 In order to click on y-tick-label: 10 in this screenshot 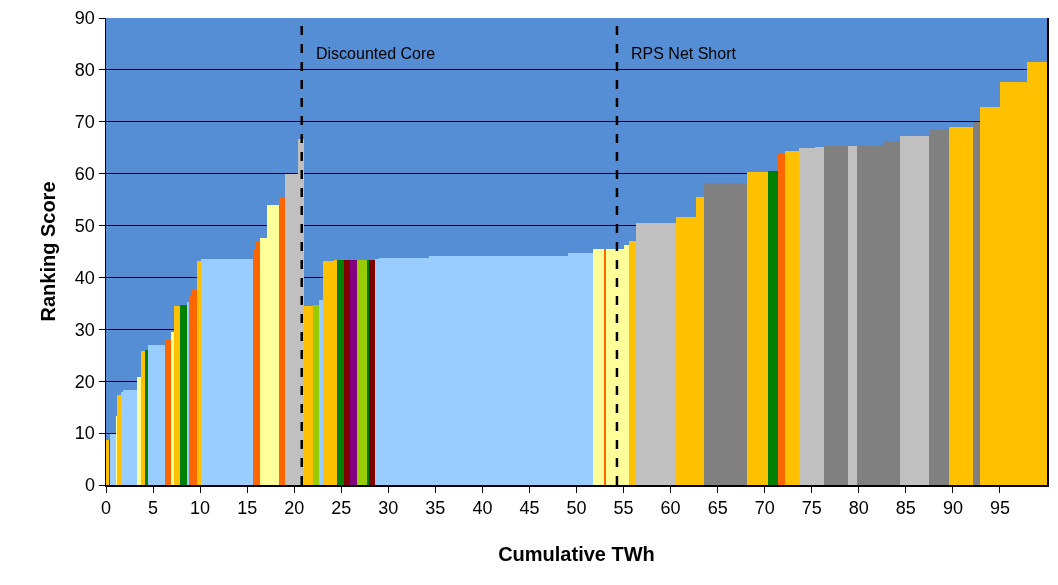, I will do `click(84, 433)`.